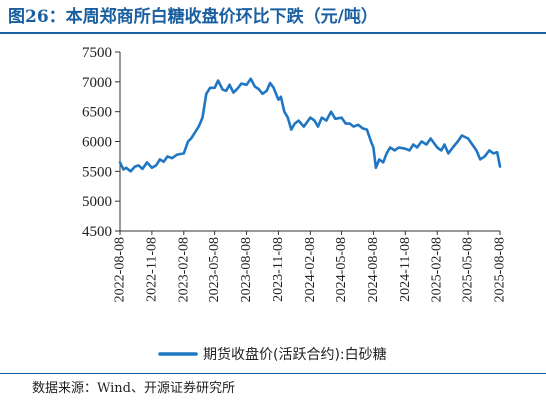  I want to click on y-tick-label: 5500, so click(97, 172).